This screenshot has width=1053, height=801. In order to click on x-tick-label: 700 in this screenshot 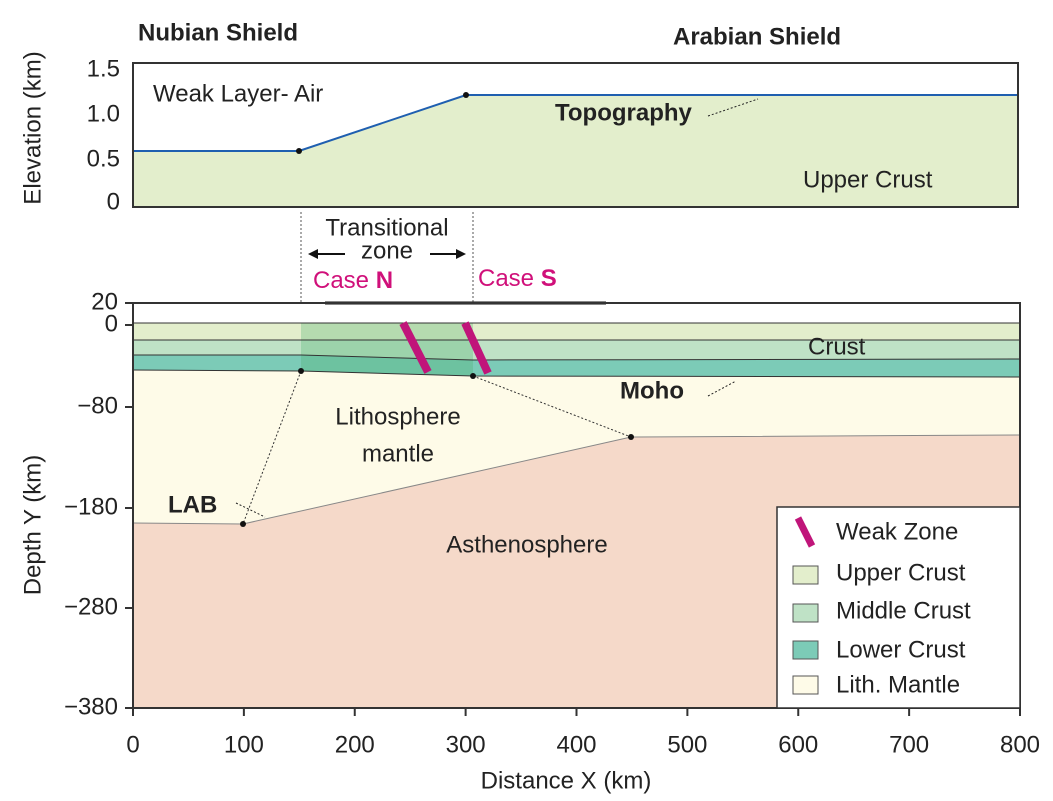, I will do `click(909, 744)`.